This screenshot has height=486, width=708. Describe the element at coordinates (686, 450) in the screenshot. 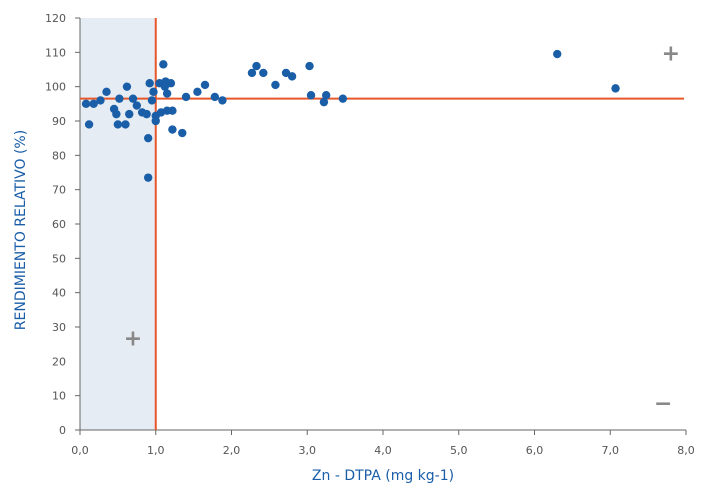

I see `x-tick-label: 8,0` at that location.